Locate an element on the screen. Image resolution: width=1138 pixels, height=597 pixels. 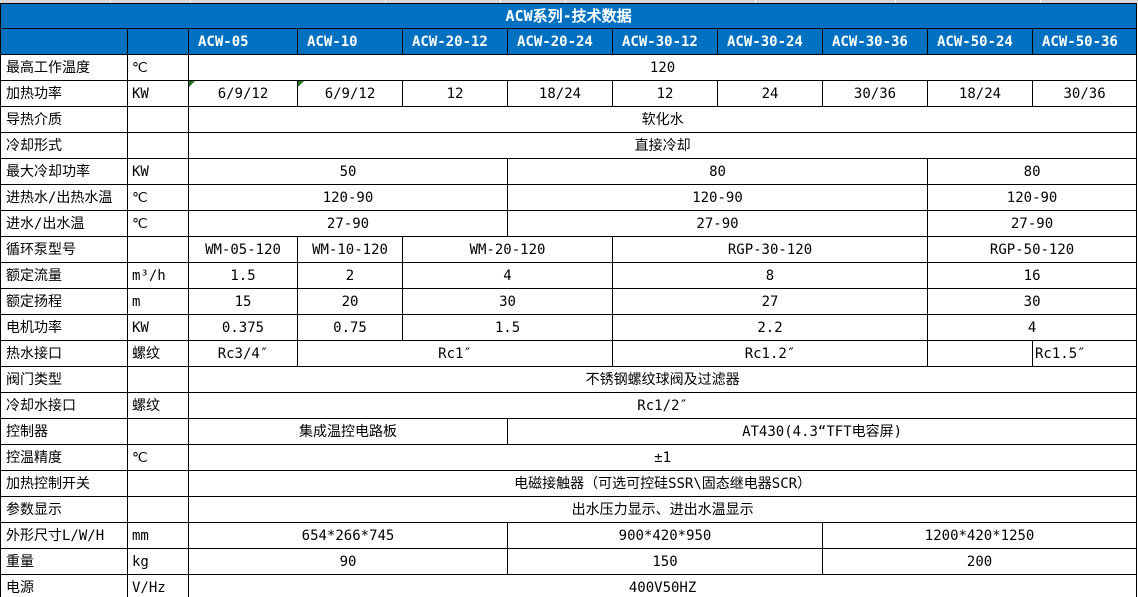
value-cell: 90 is located at coordinates (348, 561).